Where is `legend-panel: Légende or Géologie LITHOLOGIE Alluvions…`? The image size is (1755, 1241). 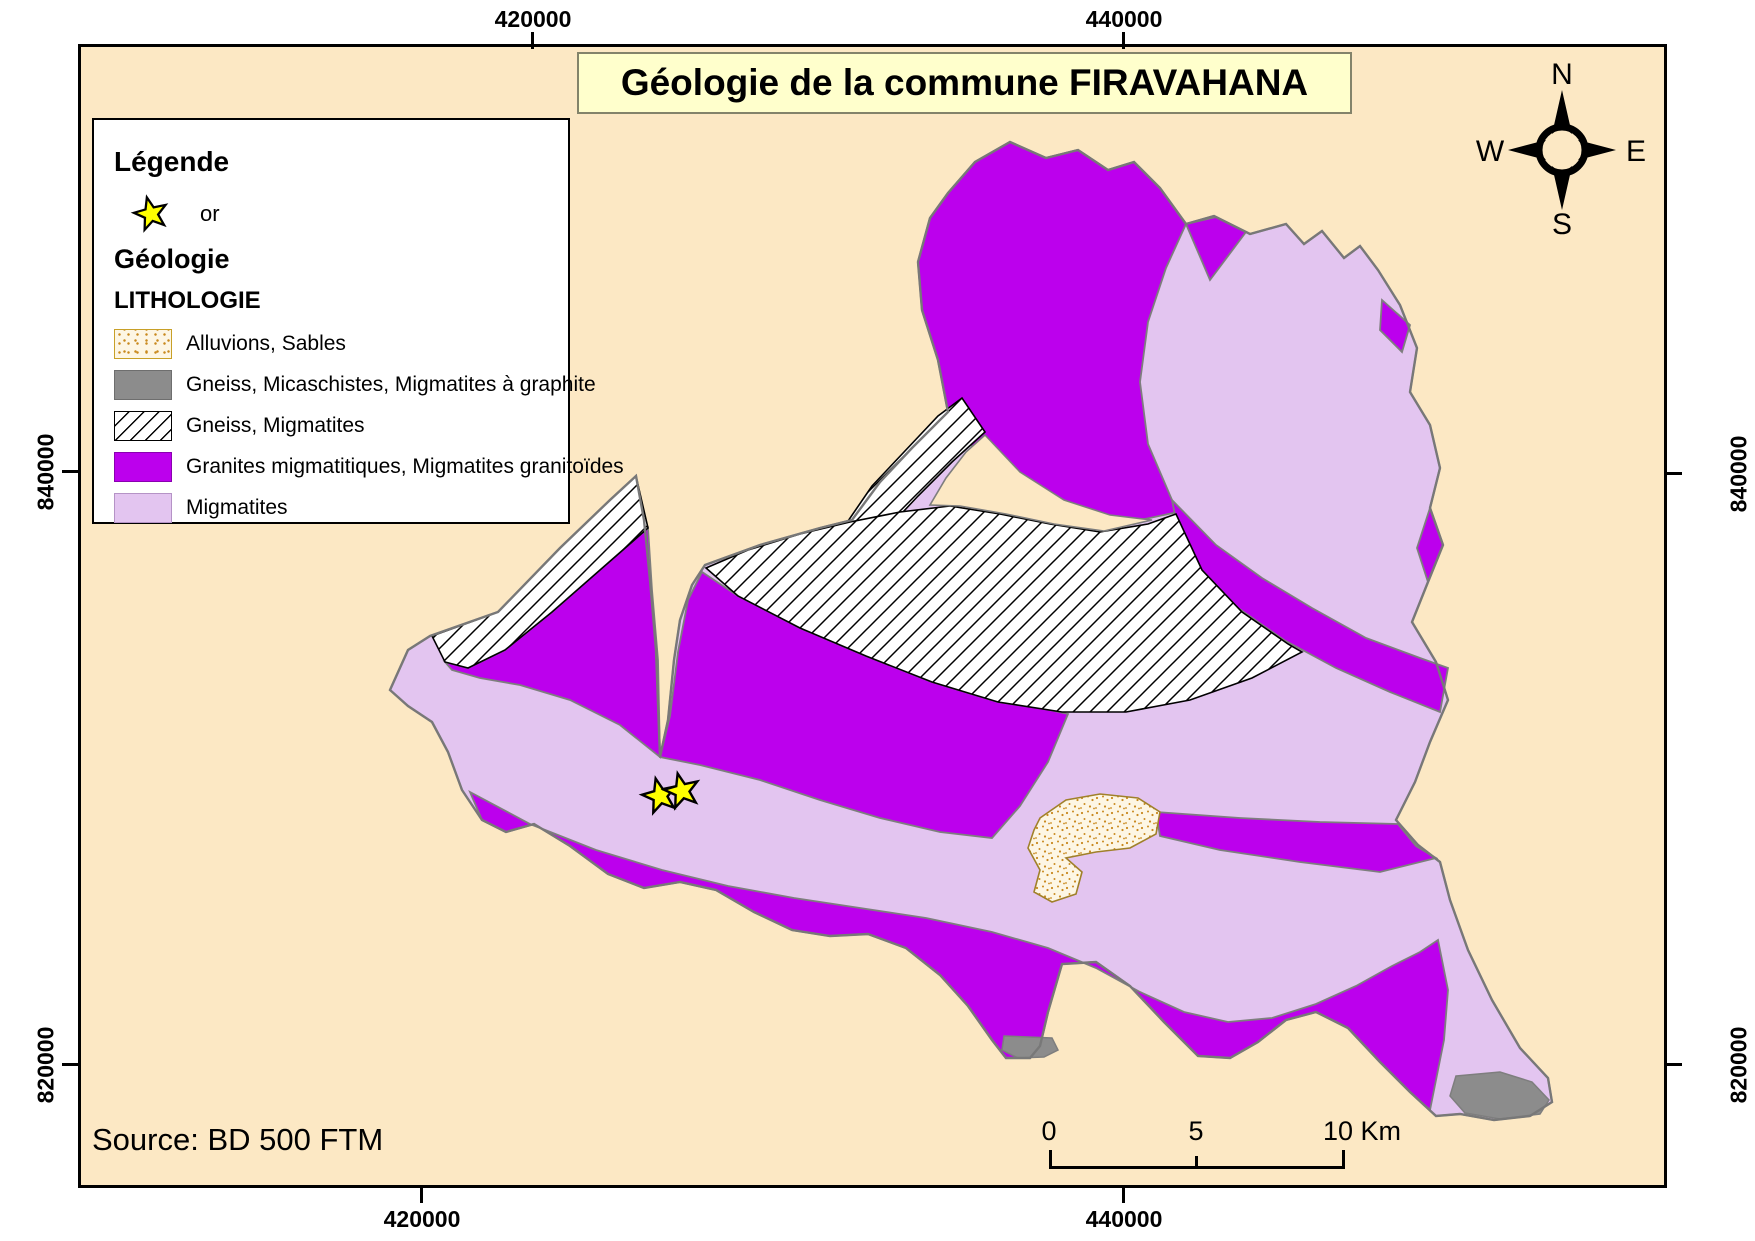 legend-panel: Légende or Géologie LITHOLOGIE Alluvions… is located at coordinates (358, 321).